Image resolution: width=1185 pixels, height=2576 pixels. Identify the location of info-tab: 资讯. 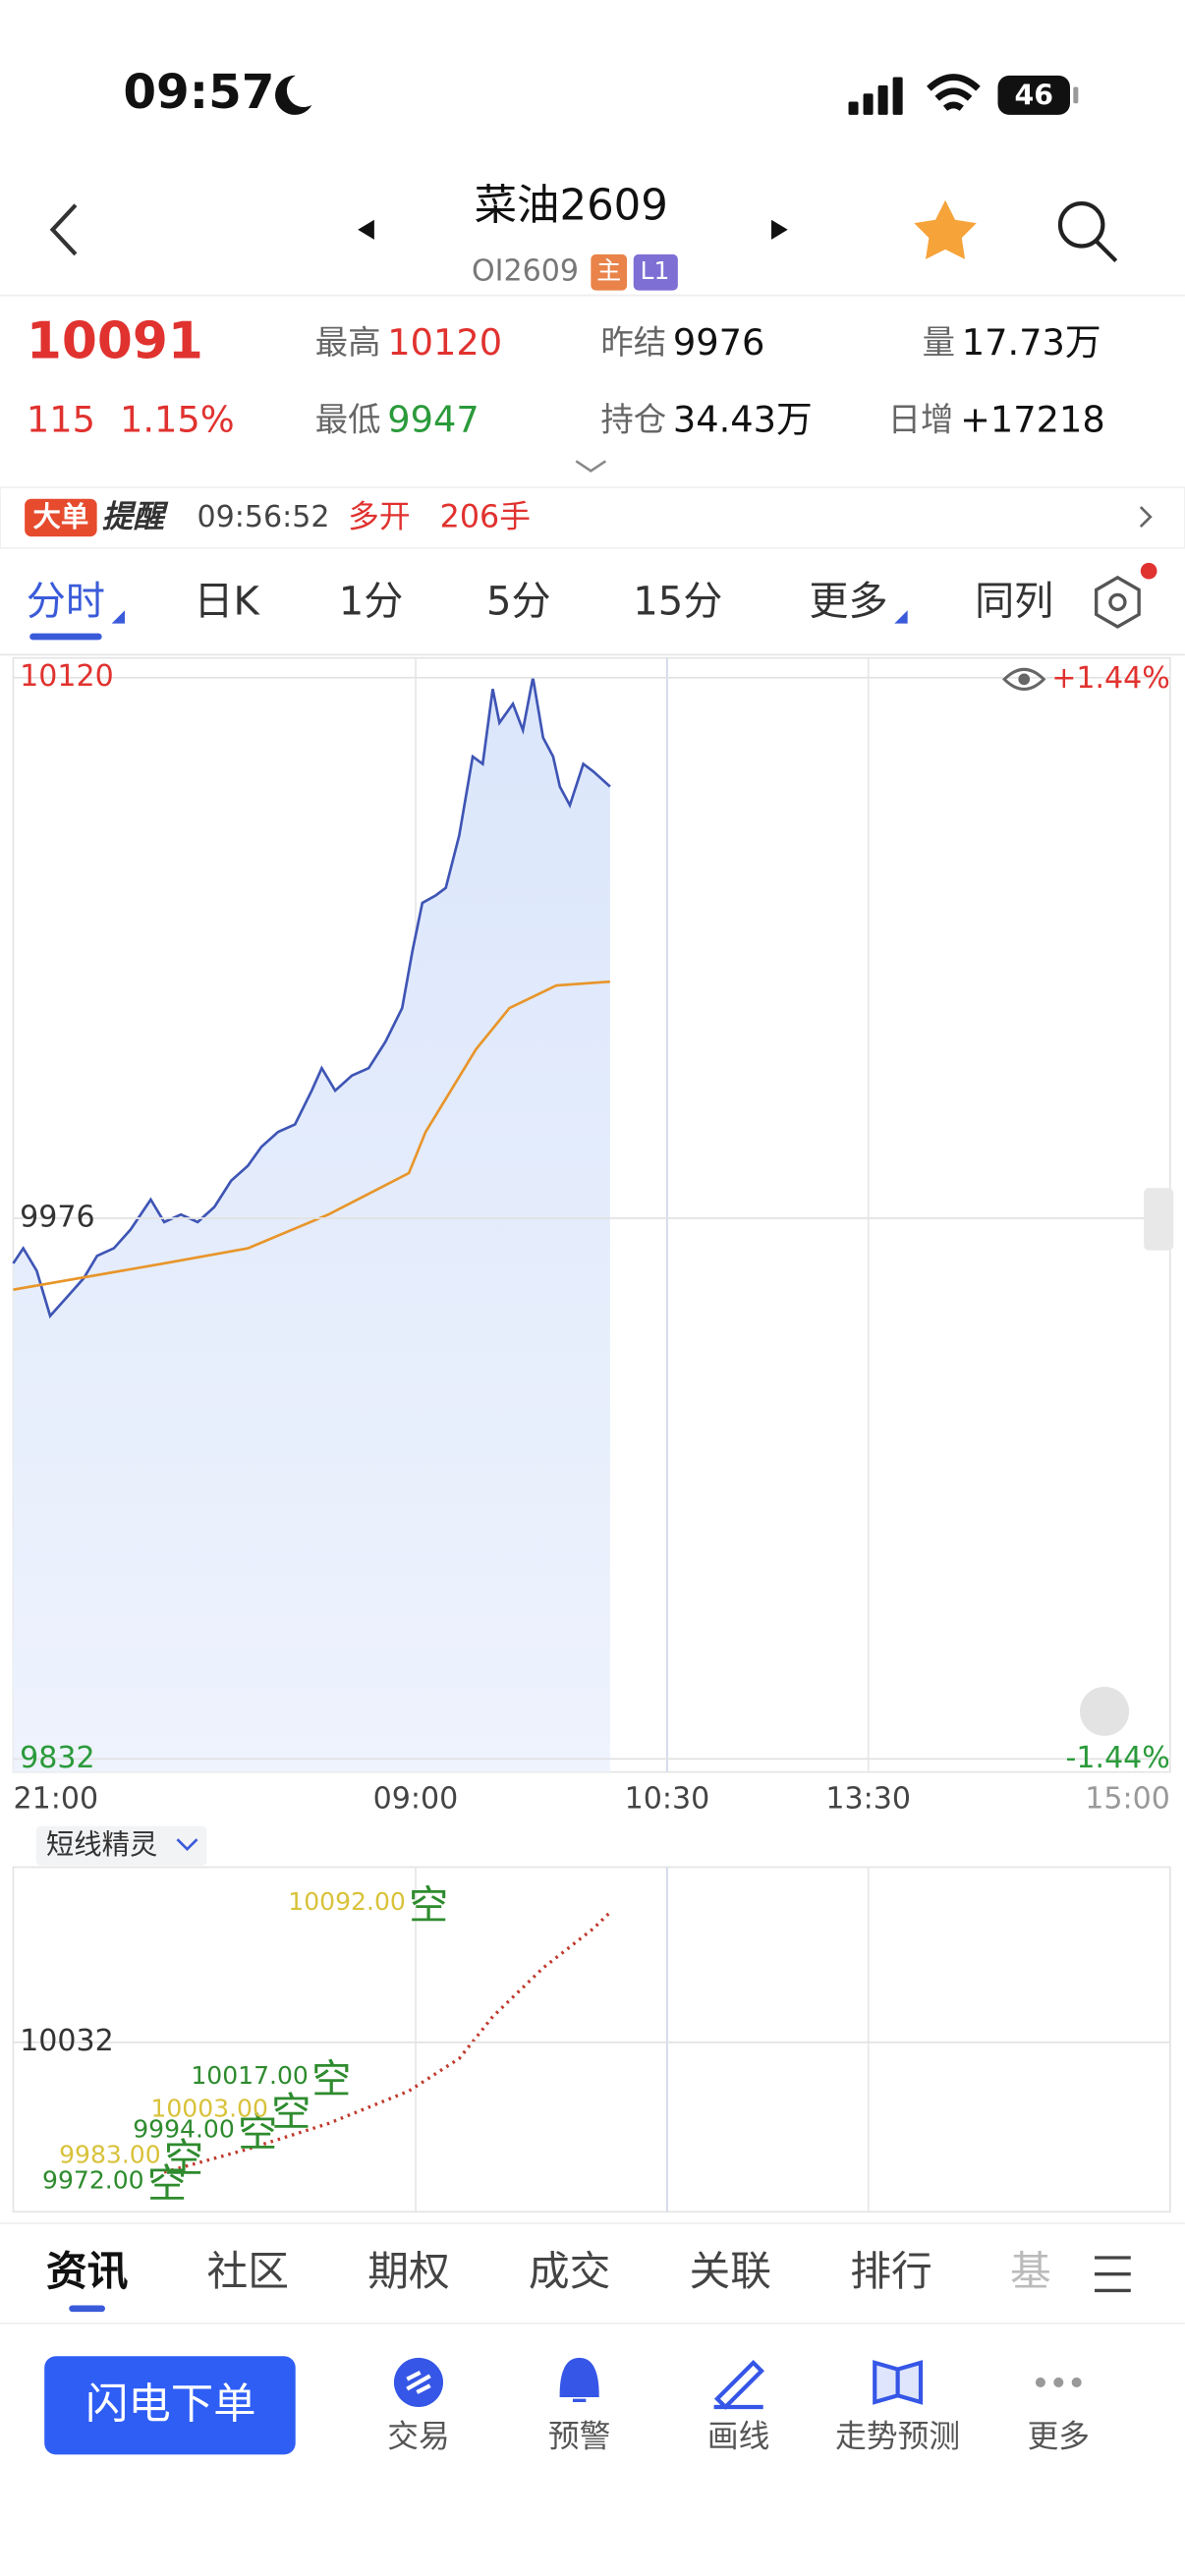
(88, 2271).